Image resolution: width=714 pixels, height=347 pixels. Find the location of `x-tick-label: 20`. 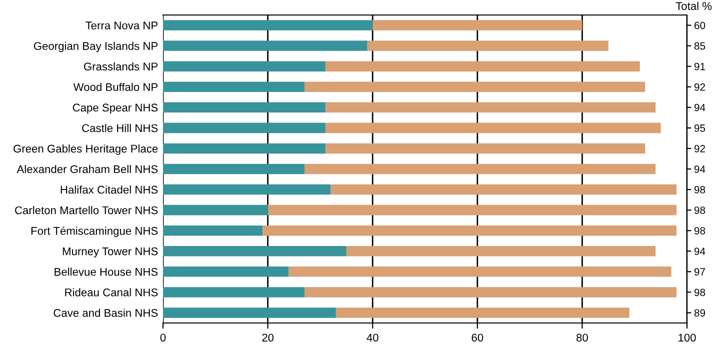

x-tick-label: 20 is located at coordinates (268, 338).